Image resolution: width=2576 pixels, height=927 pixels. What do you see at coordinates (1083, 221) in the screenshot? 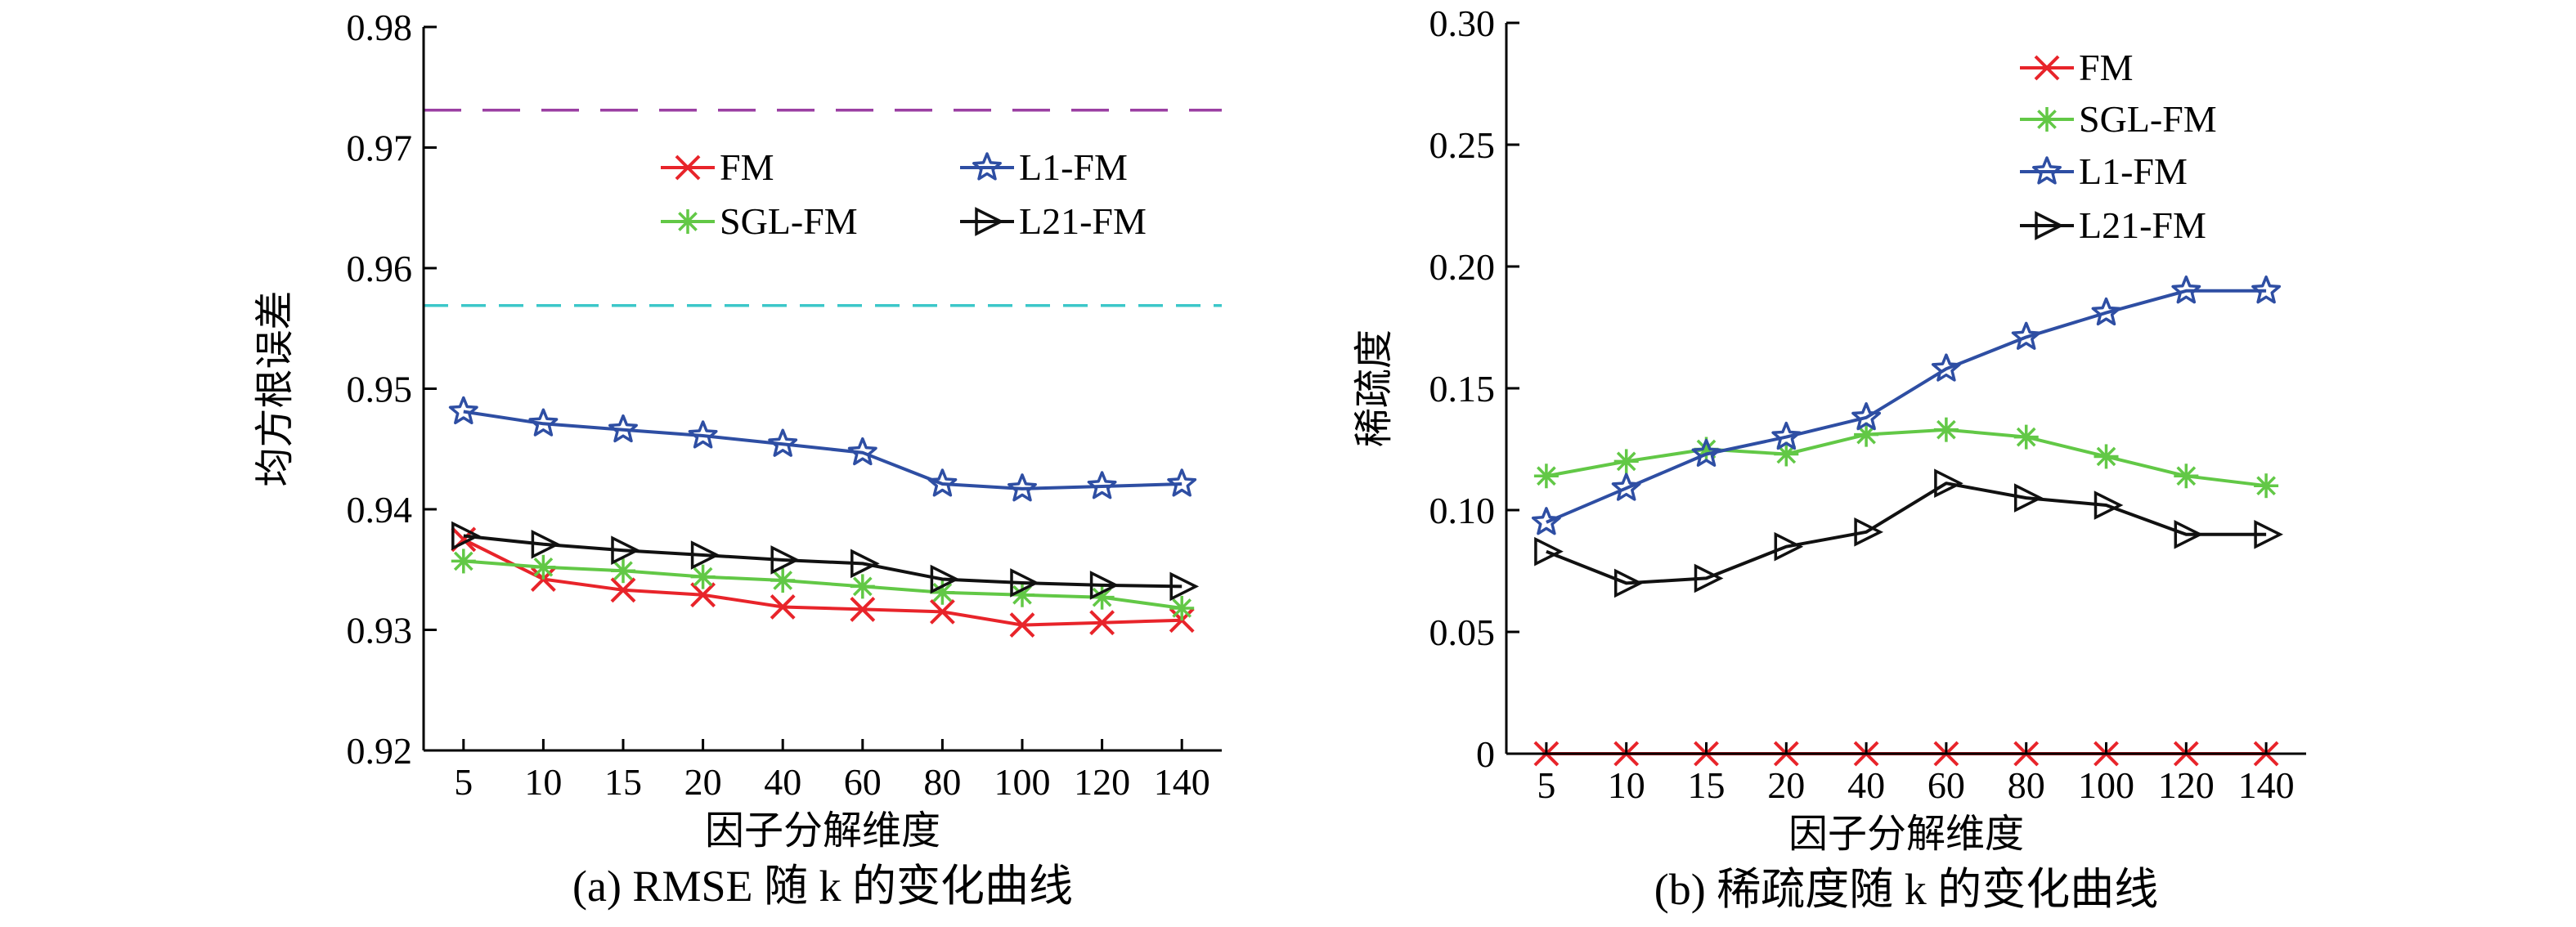
I see `legend-label: L21-FM` at bounding box center [1083, 221].